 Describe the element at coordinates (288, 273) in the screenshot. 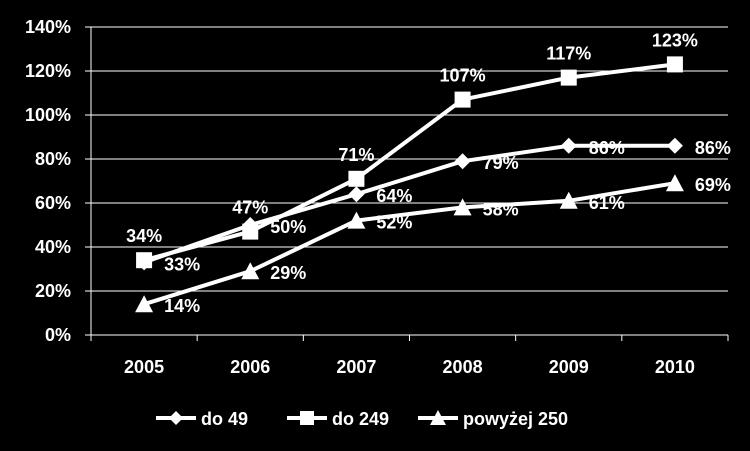

I see `data-label: 29%` at that location.